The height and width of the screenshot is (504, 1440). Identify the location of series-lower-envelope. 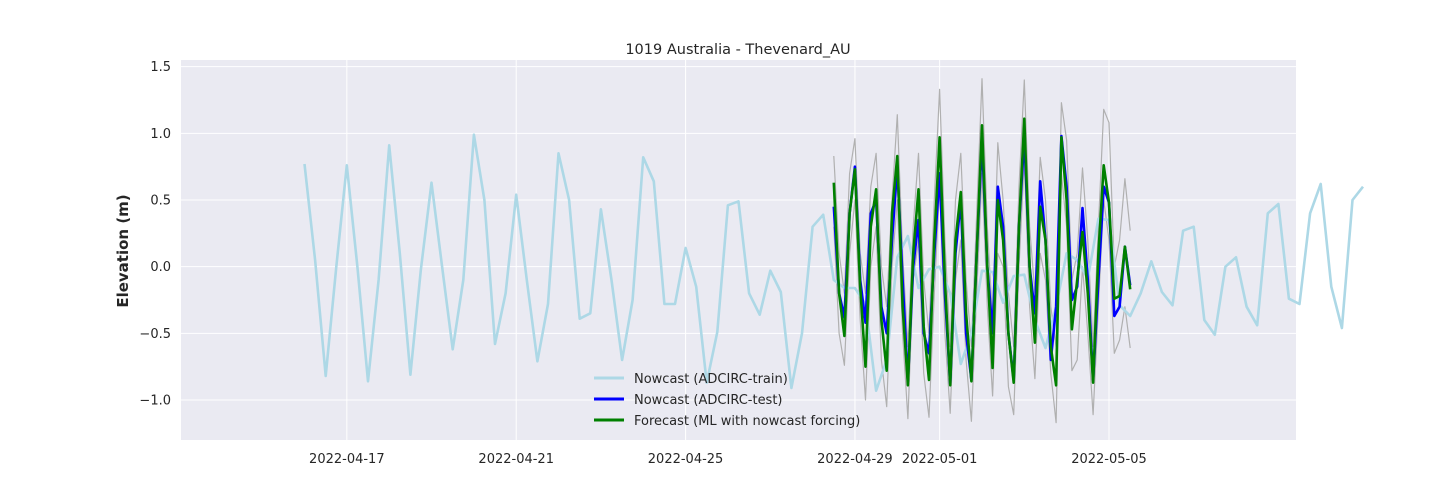
(982, 291).